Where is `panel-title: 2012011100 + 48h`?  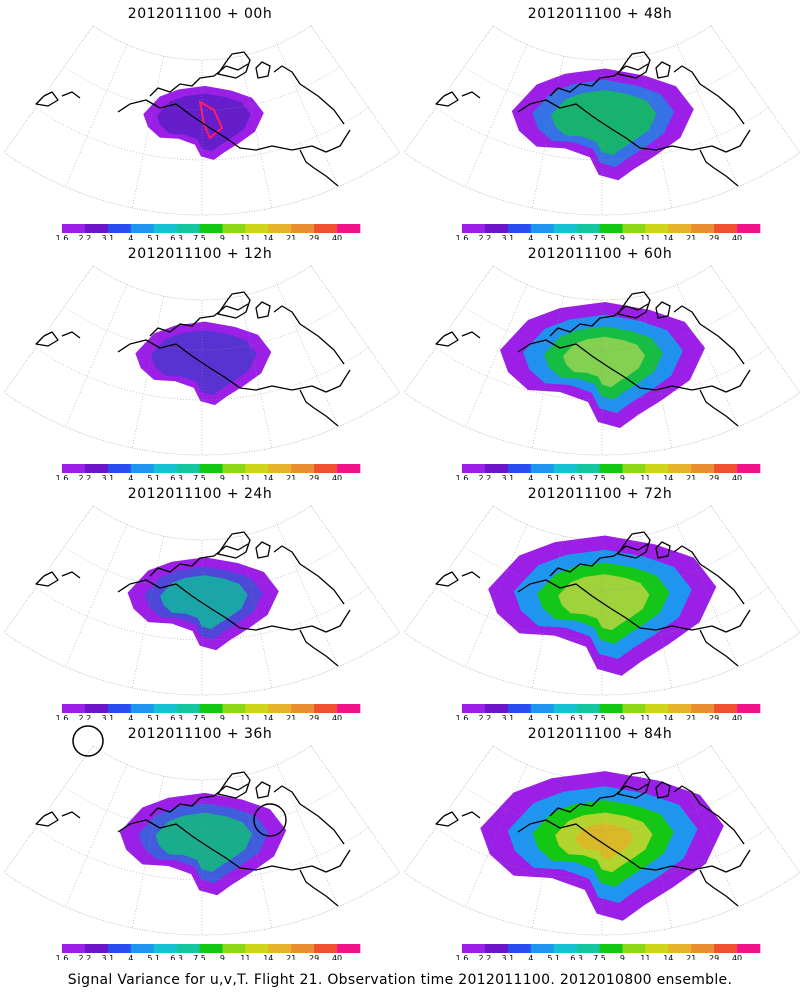
panel-title: 2012011100 + 48h is located at coordinates (600, 14).